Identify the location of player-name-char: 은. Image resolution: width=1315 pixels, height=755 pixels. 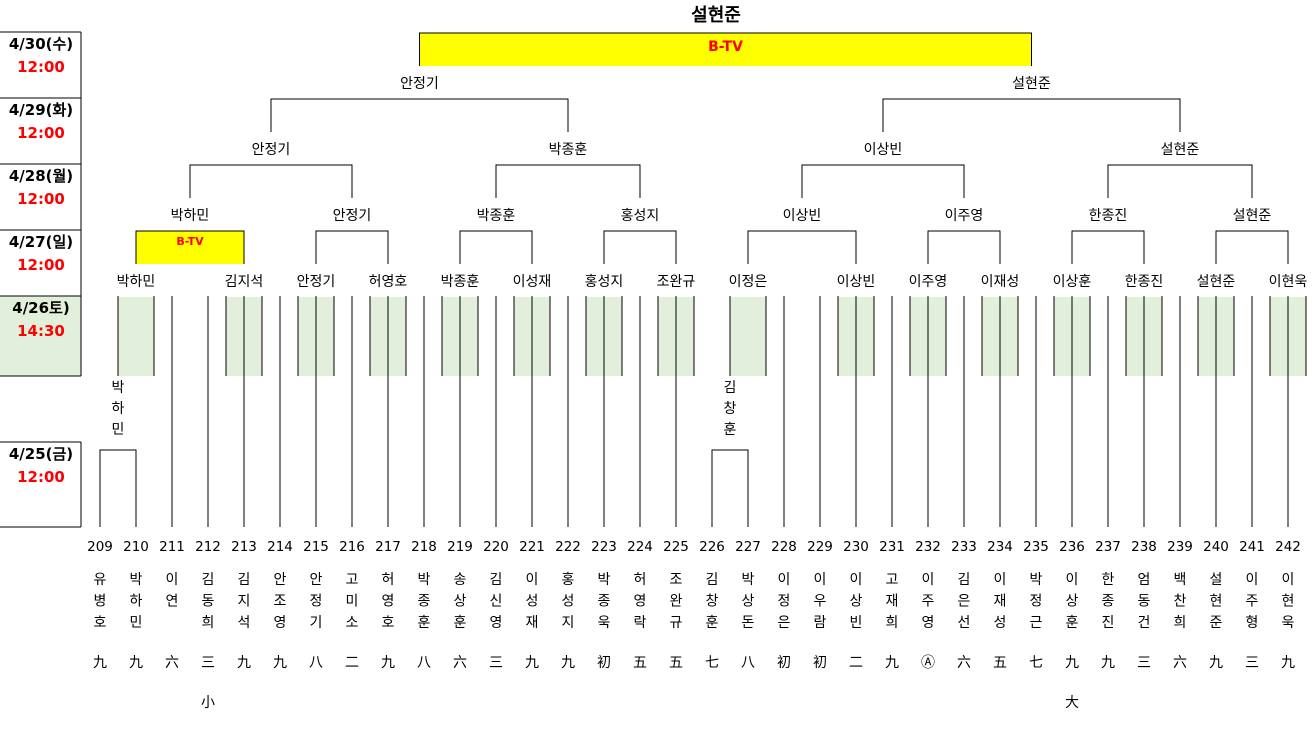
(964, 602).